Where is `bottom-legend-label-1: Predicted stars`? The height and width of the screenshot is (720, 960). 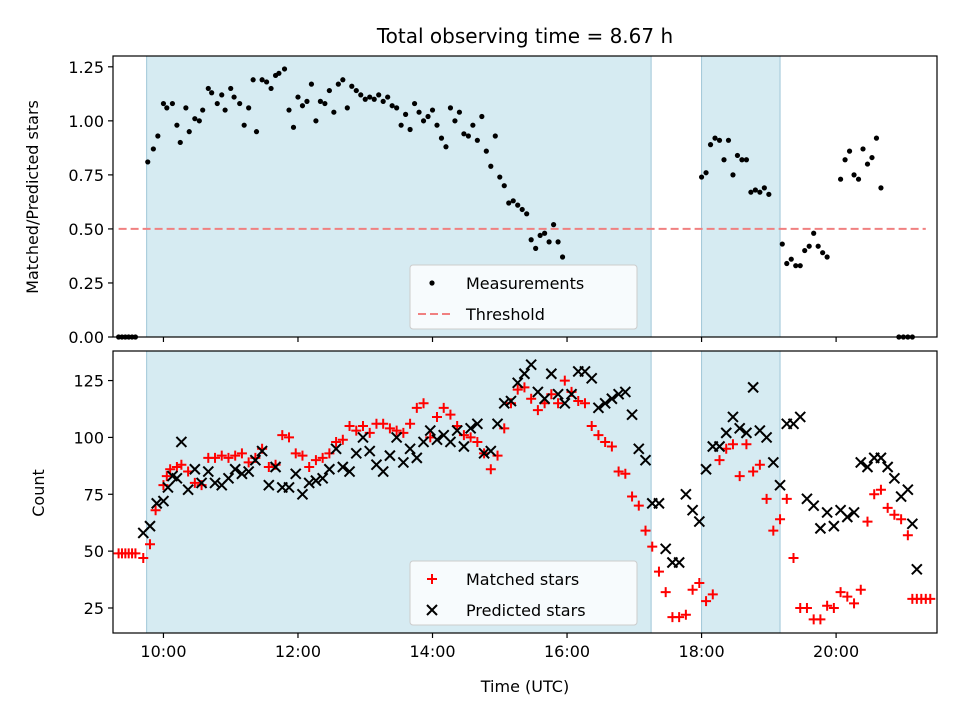
bottom-legend-label-1: Predicted stars is located at coordinates (526, 610).